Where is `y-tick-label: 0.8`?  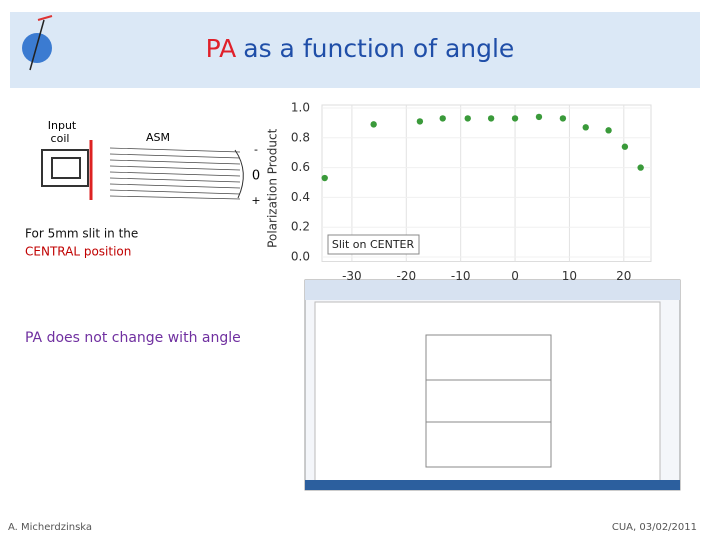
y-tick-label: 0.8 is located at coordinates (300, 137).